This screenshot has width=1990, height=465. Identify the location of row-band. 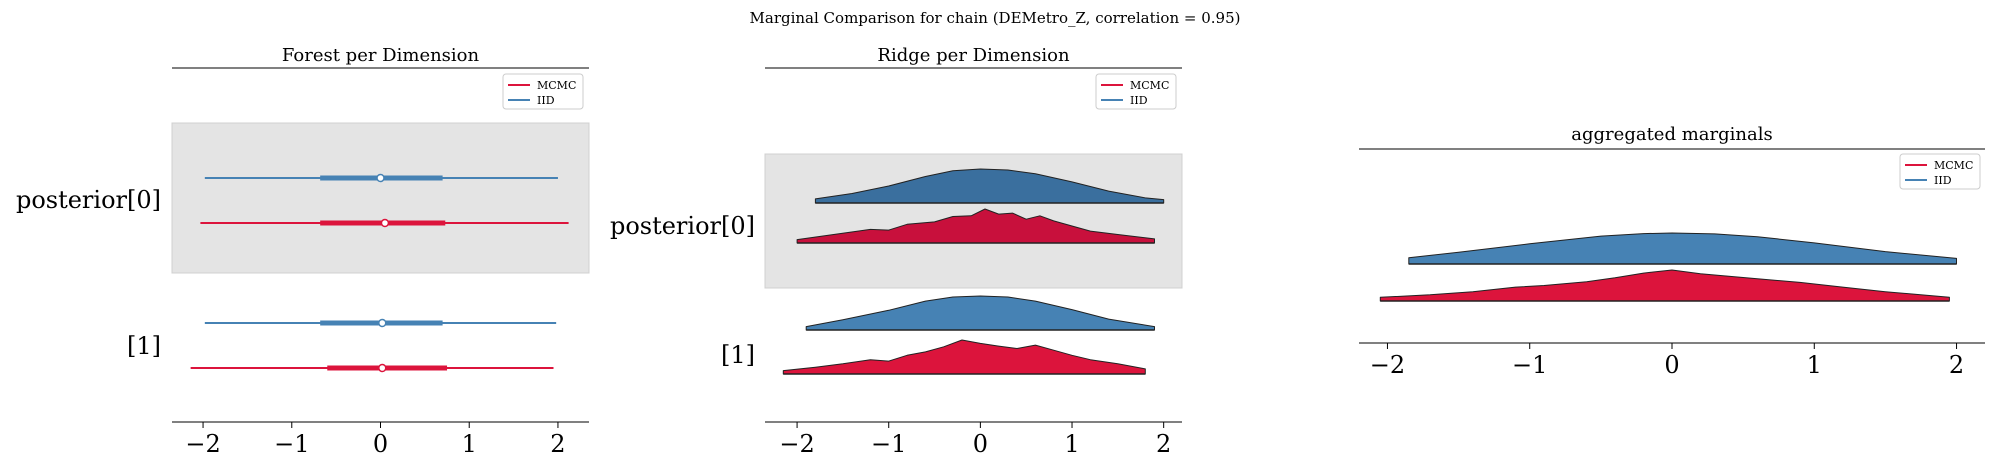
(380, 198).